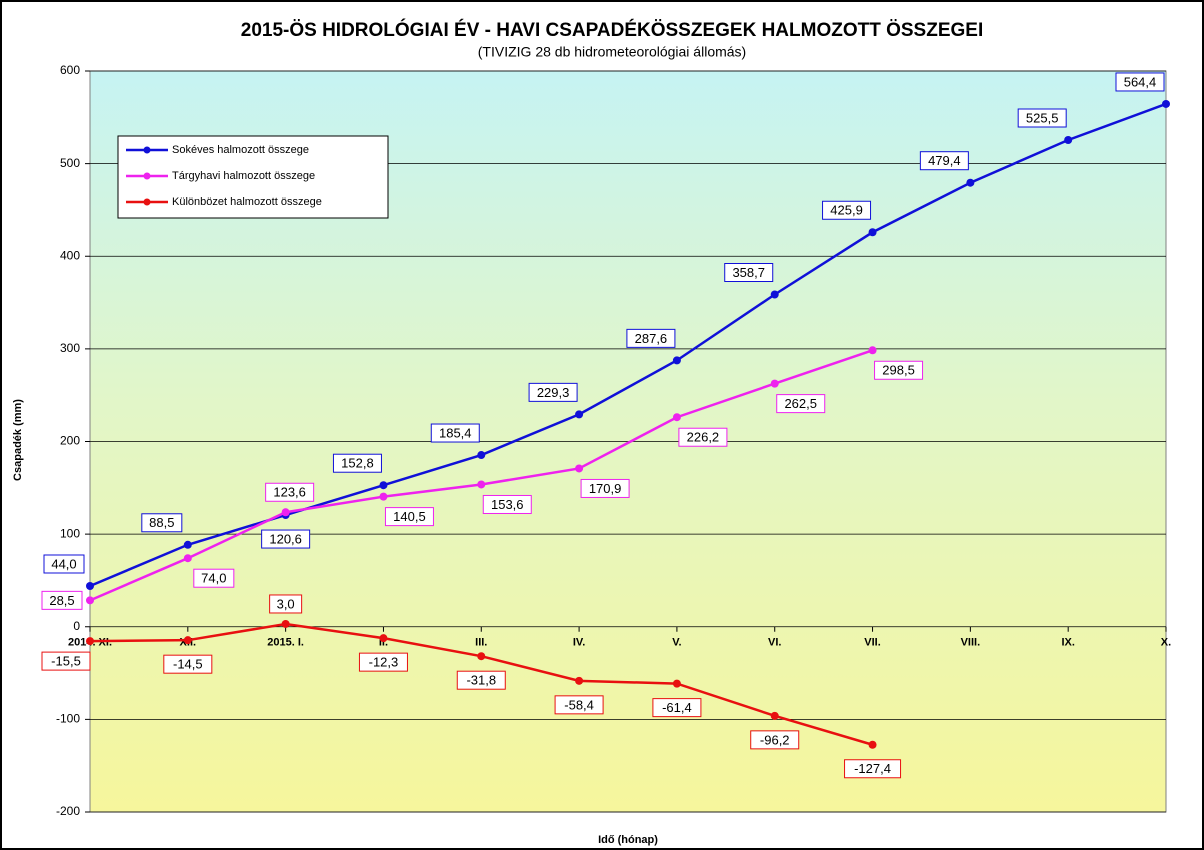  What do you see at coordinates (70, 533) in the screenshot?
I see `y-tick-label: 100` at bounding box center [70, 533].